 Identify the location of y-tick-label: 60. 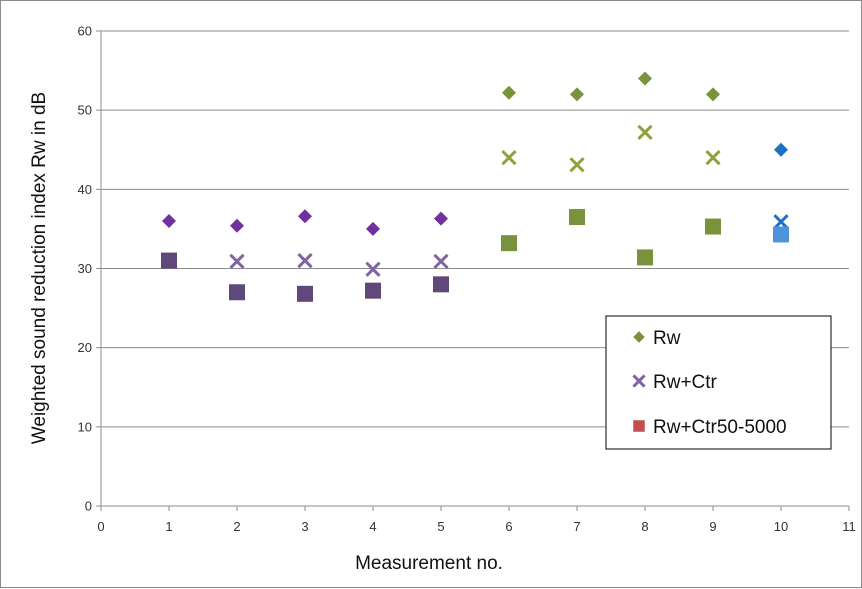
(85, 31).